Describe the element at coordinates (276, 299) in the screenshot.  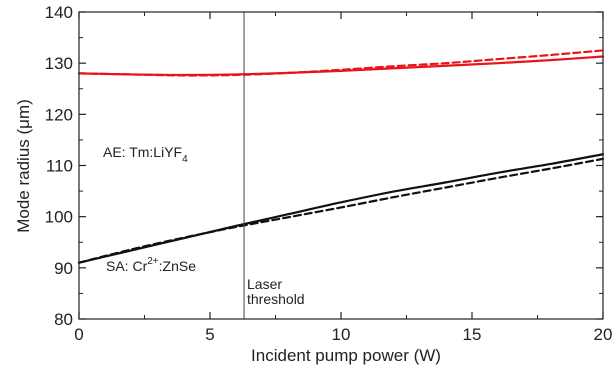
I see `annotation-laser-line2: threshold` at that location.